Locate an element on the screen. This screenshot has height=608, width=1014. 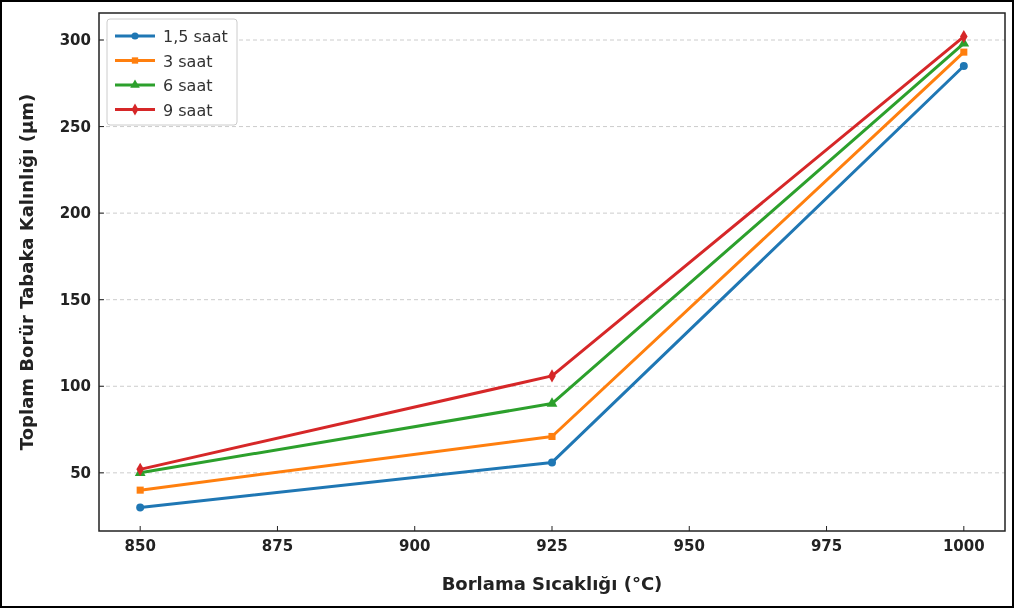
legend-label: 6 saat is located at coordinates (188, 85).